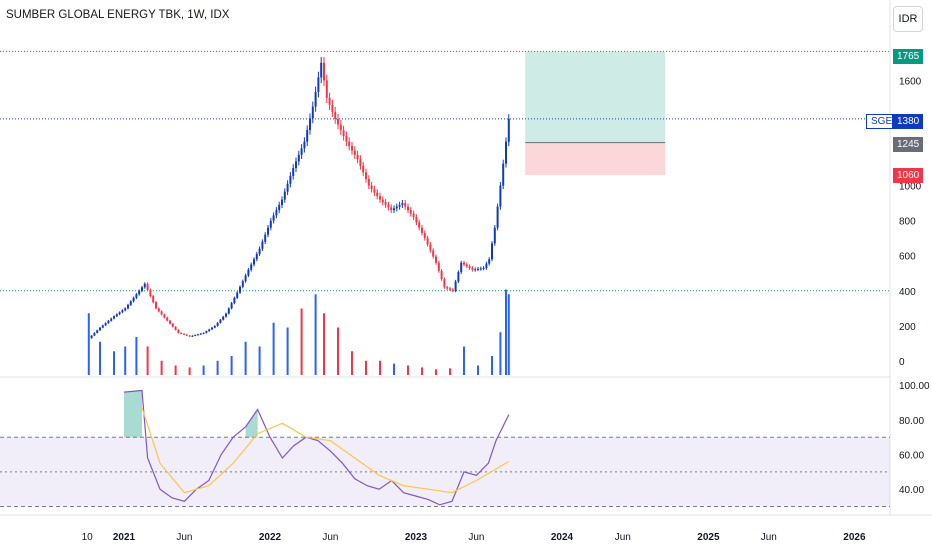  I want to click on stop-price-tag: 1060, so click(908, 175).